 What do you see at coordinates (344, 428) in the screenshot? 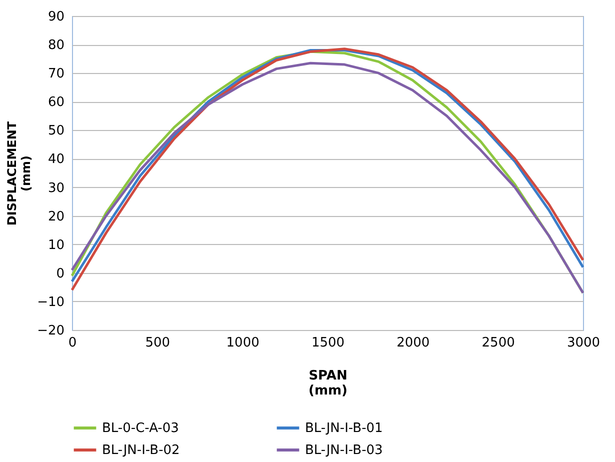
I see `legend-label: BL-JN-I-B-01` at bounding box center [344, 428].